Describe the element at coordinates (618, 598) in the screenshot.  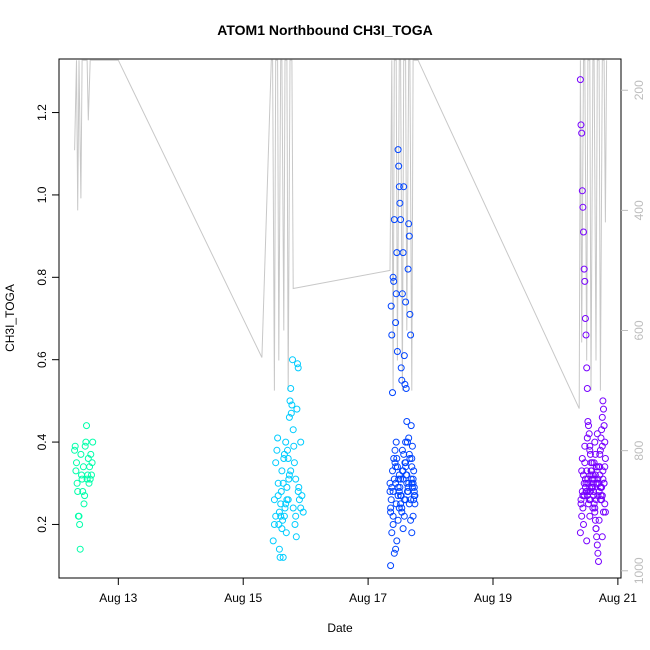
I see `x-tick-label: Aug 21` at that location.